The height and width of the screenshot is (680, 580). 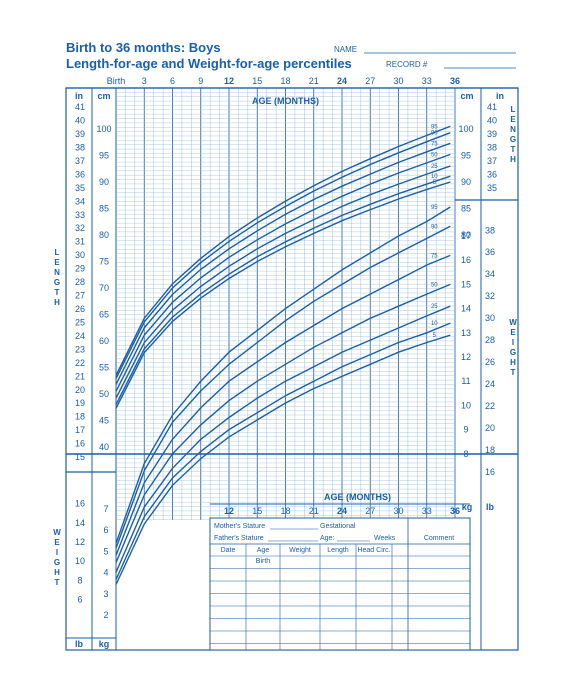 What do you see at coordinates (434, 227) in the screenshot?
I see `weight-percentile-label: 90` at bounding box center [434, 227].